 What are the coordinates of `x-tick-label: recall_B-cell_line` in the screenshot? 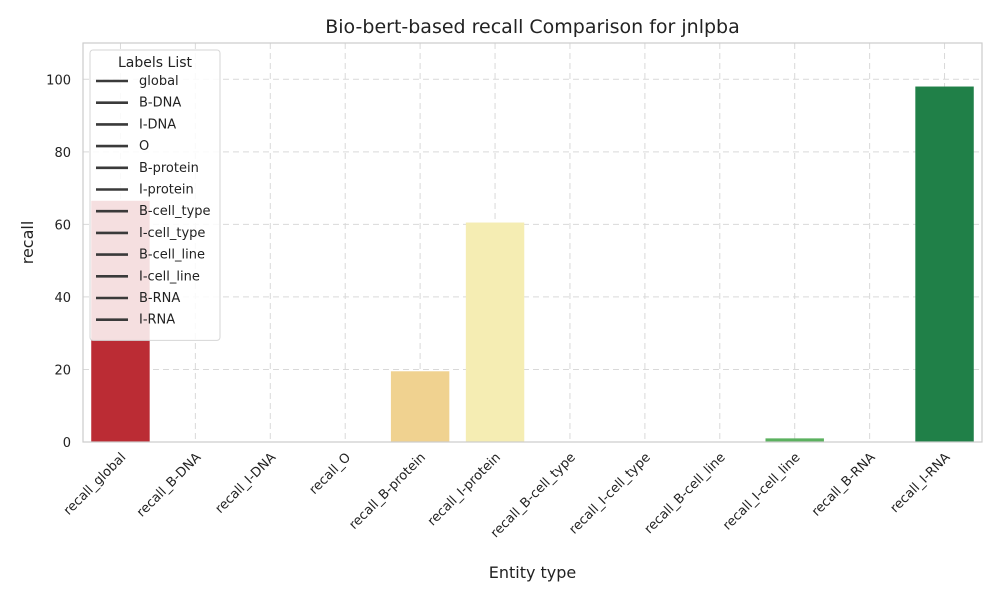 It's located at (685, 493).